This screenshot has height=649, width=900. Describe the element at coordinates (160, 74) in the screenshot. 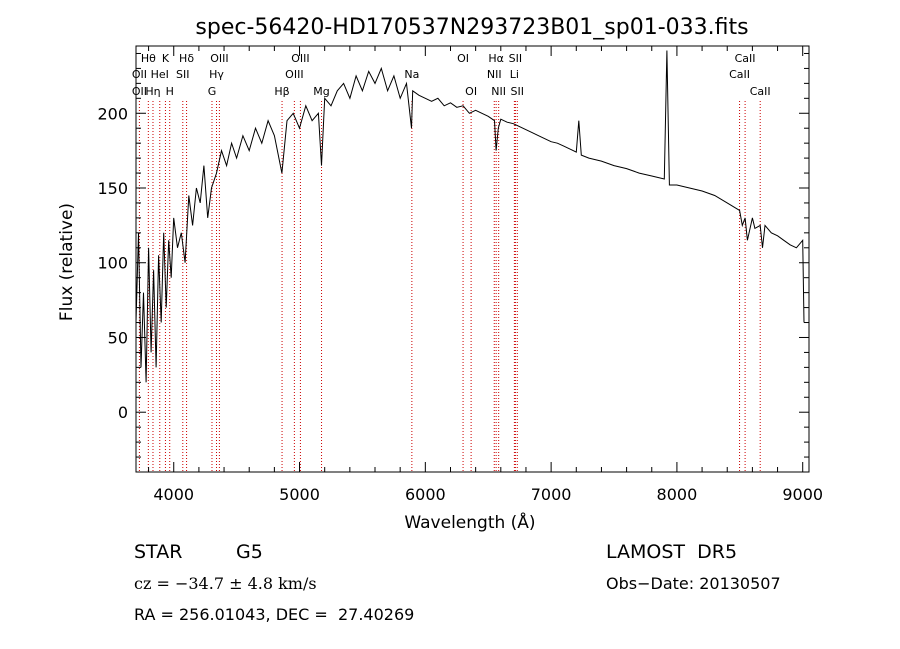

I see `line-label-4: HeI` at that location.